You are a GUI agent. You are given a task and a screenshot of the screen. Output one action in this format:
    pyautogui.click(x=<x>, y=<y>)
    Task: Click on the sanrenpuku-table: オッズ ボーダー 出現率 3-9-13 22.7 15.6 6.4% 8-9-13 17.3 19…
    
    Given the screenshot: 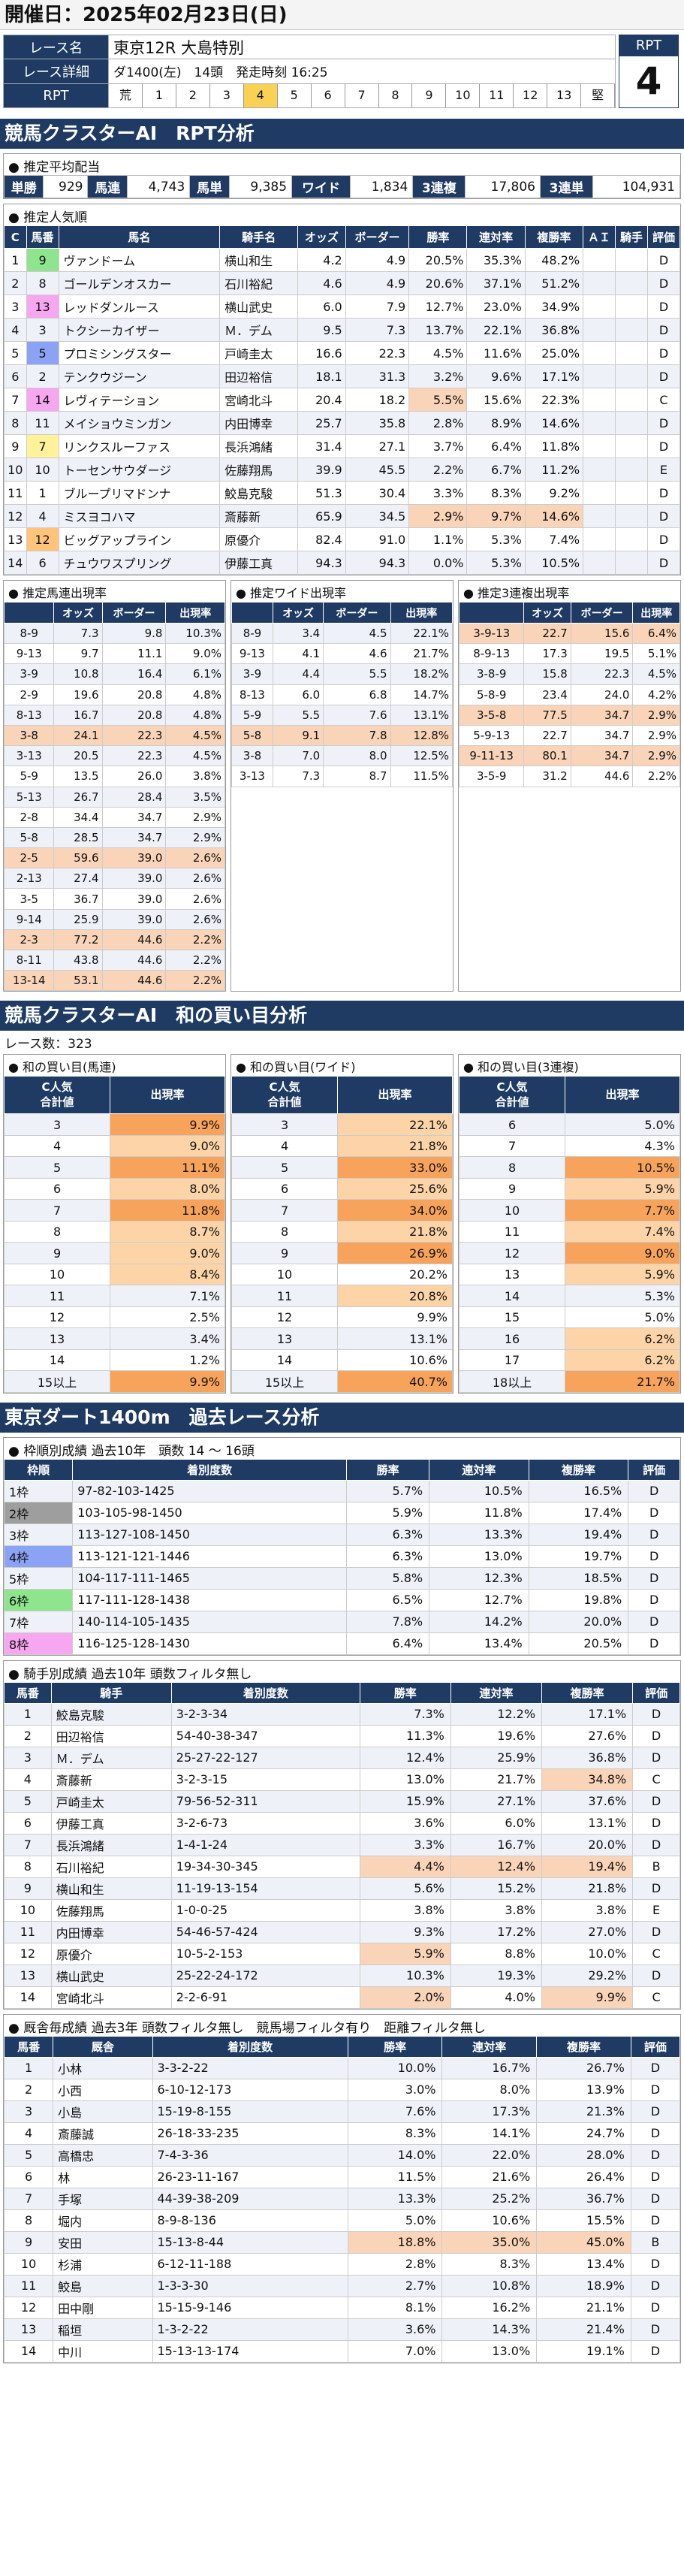 What is the action you would take?
    pyautogui.click(x=569, y=694)
    